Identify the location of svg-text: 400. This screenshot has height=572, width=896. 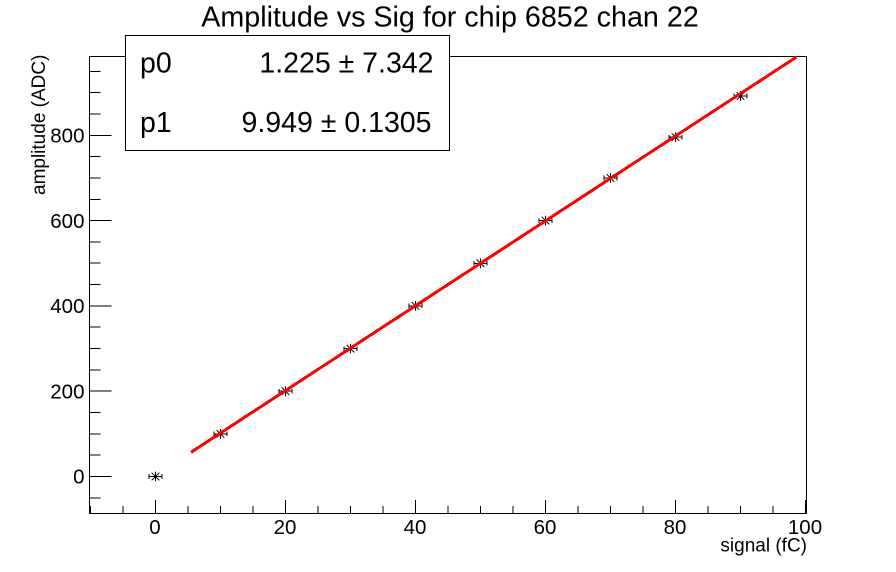
(67, 306).